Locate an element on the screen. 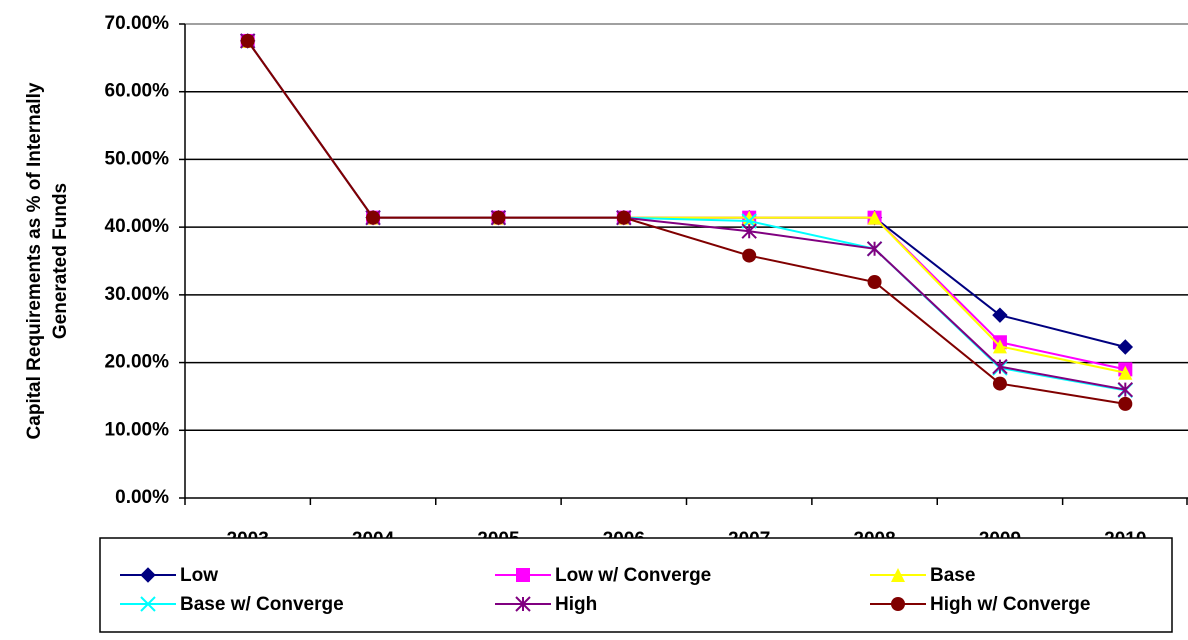 This screenshot has height=640, width=1188. y-tick-label: 20.00% is located at coordinates (137, 362).